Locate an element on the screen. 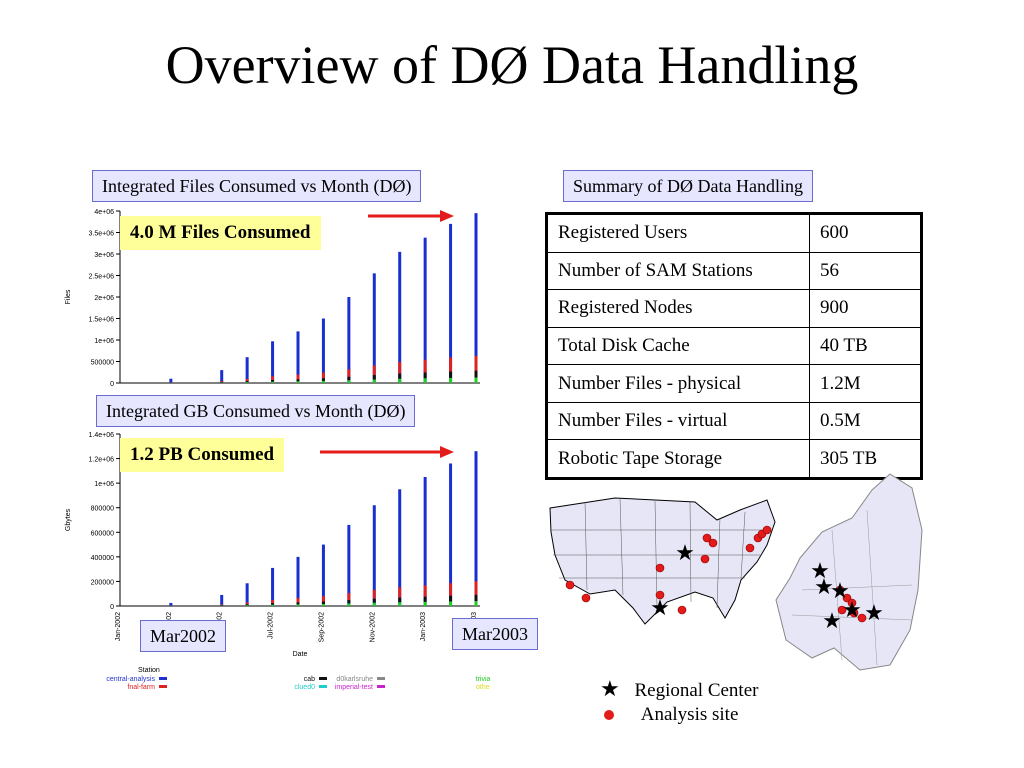 This screenshot has height=768, width=1024. analysis-site-label: Analysis site is located at coordinates (689, 714).